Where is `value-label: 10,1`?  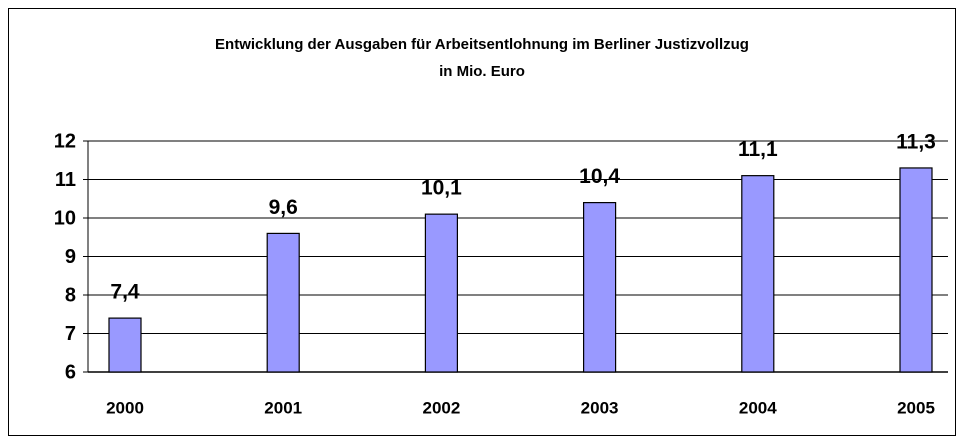
value-label: 10,1 is located at coordinates (441, 188).